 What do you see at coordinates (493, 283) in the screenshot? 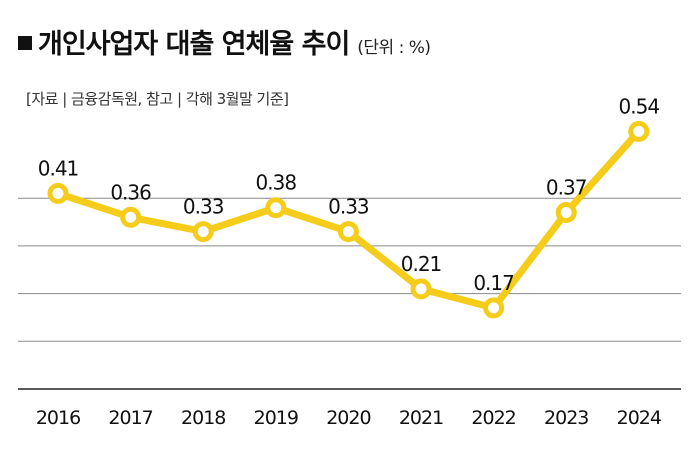
I see `value-label-2022: 0.17` at bounding box center [493, 283].